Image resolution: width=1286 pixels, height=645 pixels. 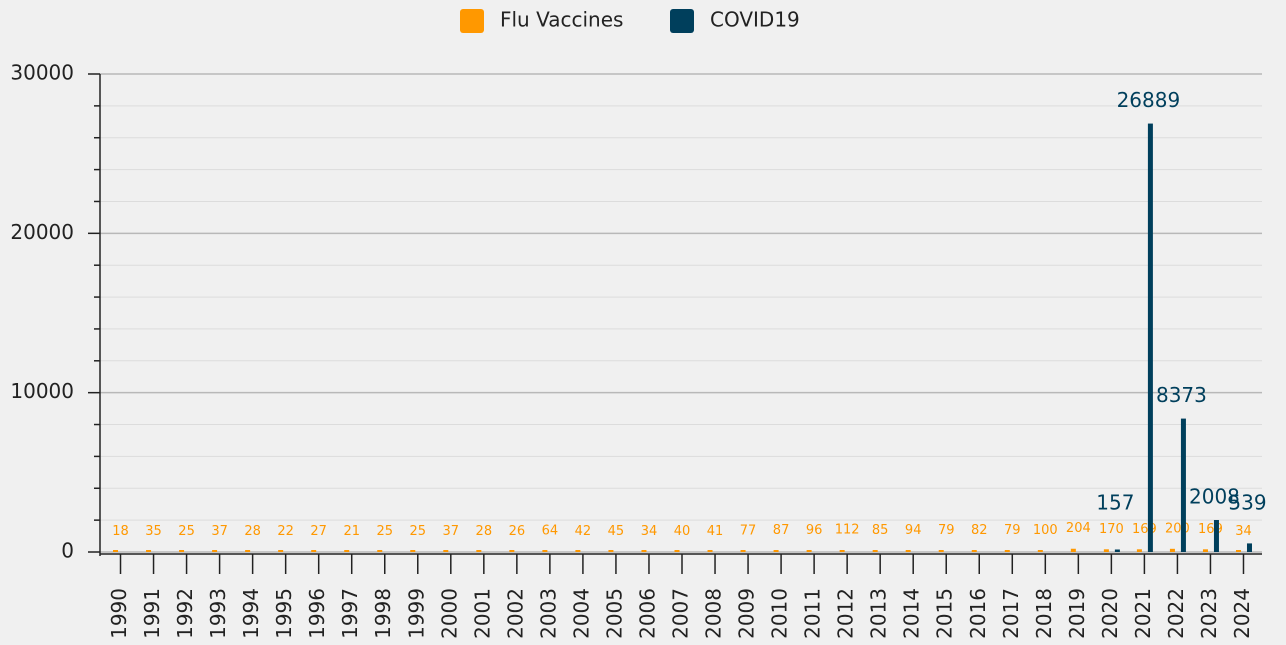 I want to click on x-tick-label: 1994, so click(x=251, y=613).